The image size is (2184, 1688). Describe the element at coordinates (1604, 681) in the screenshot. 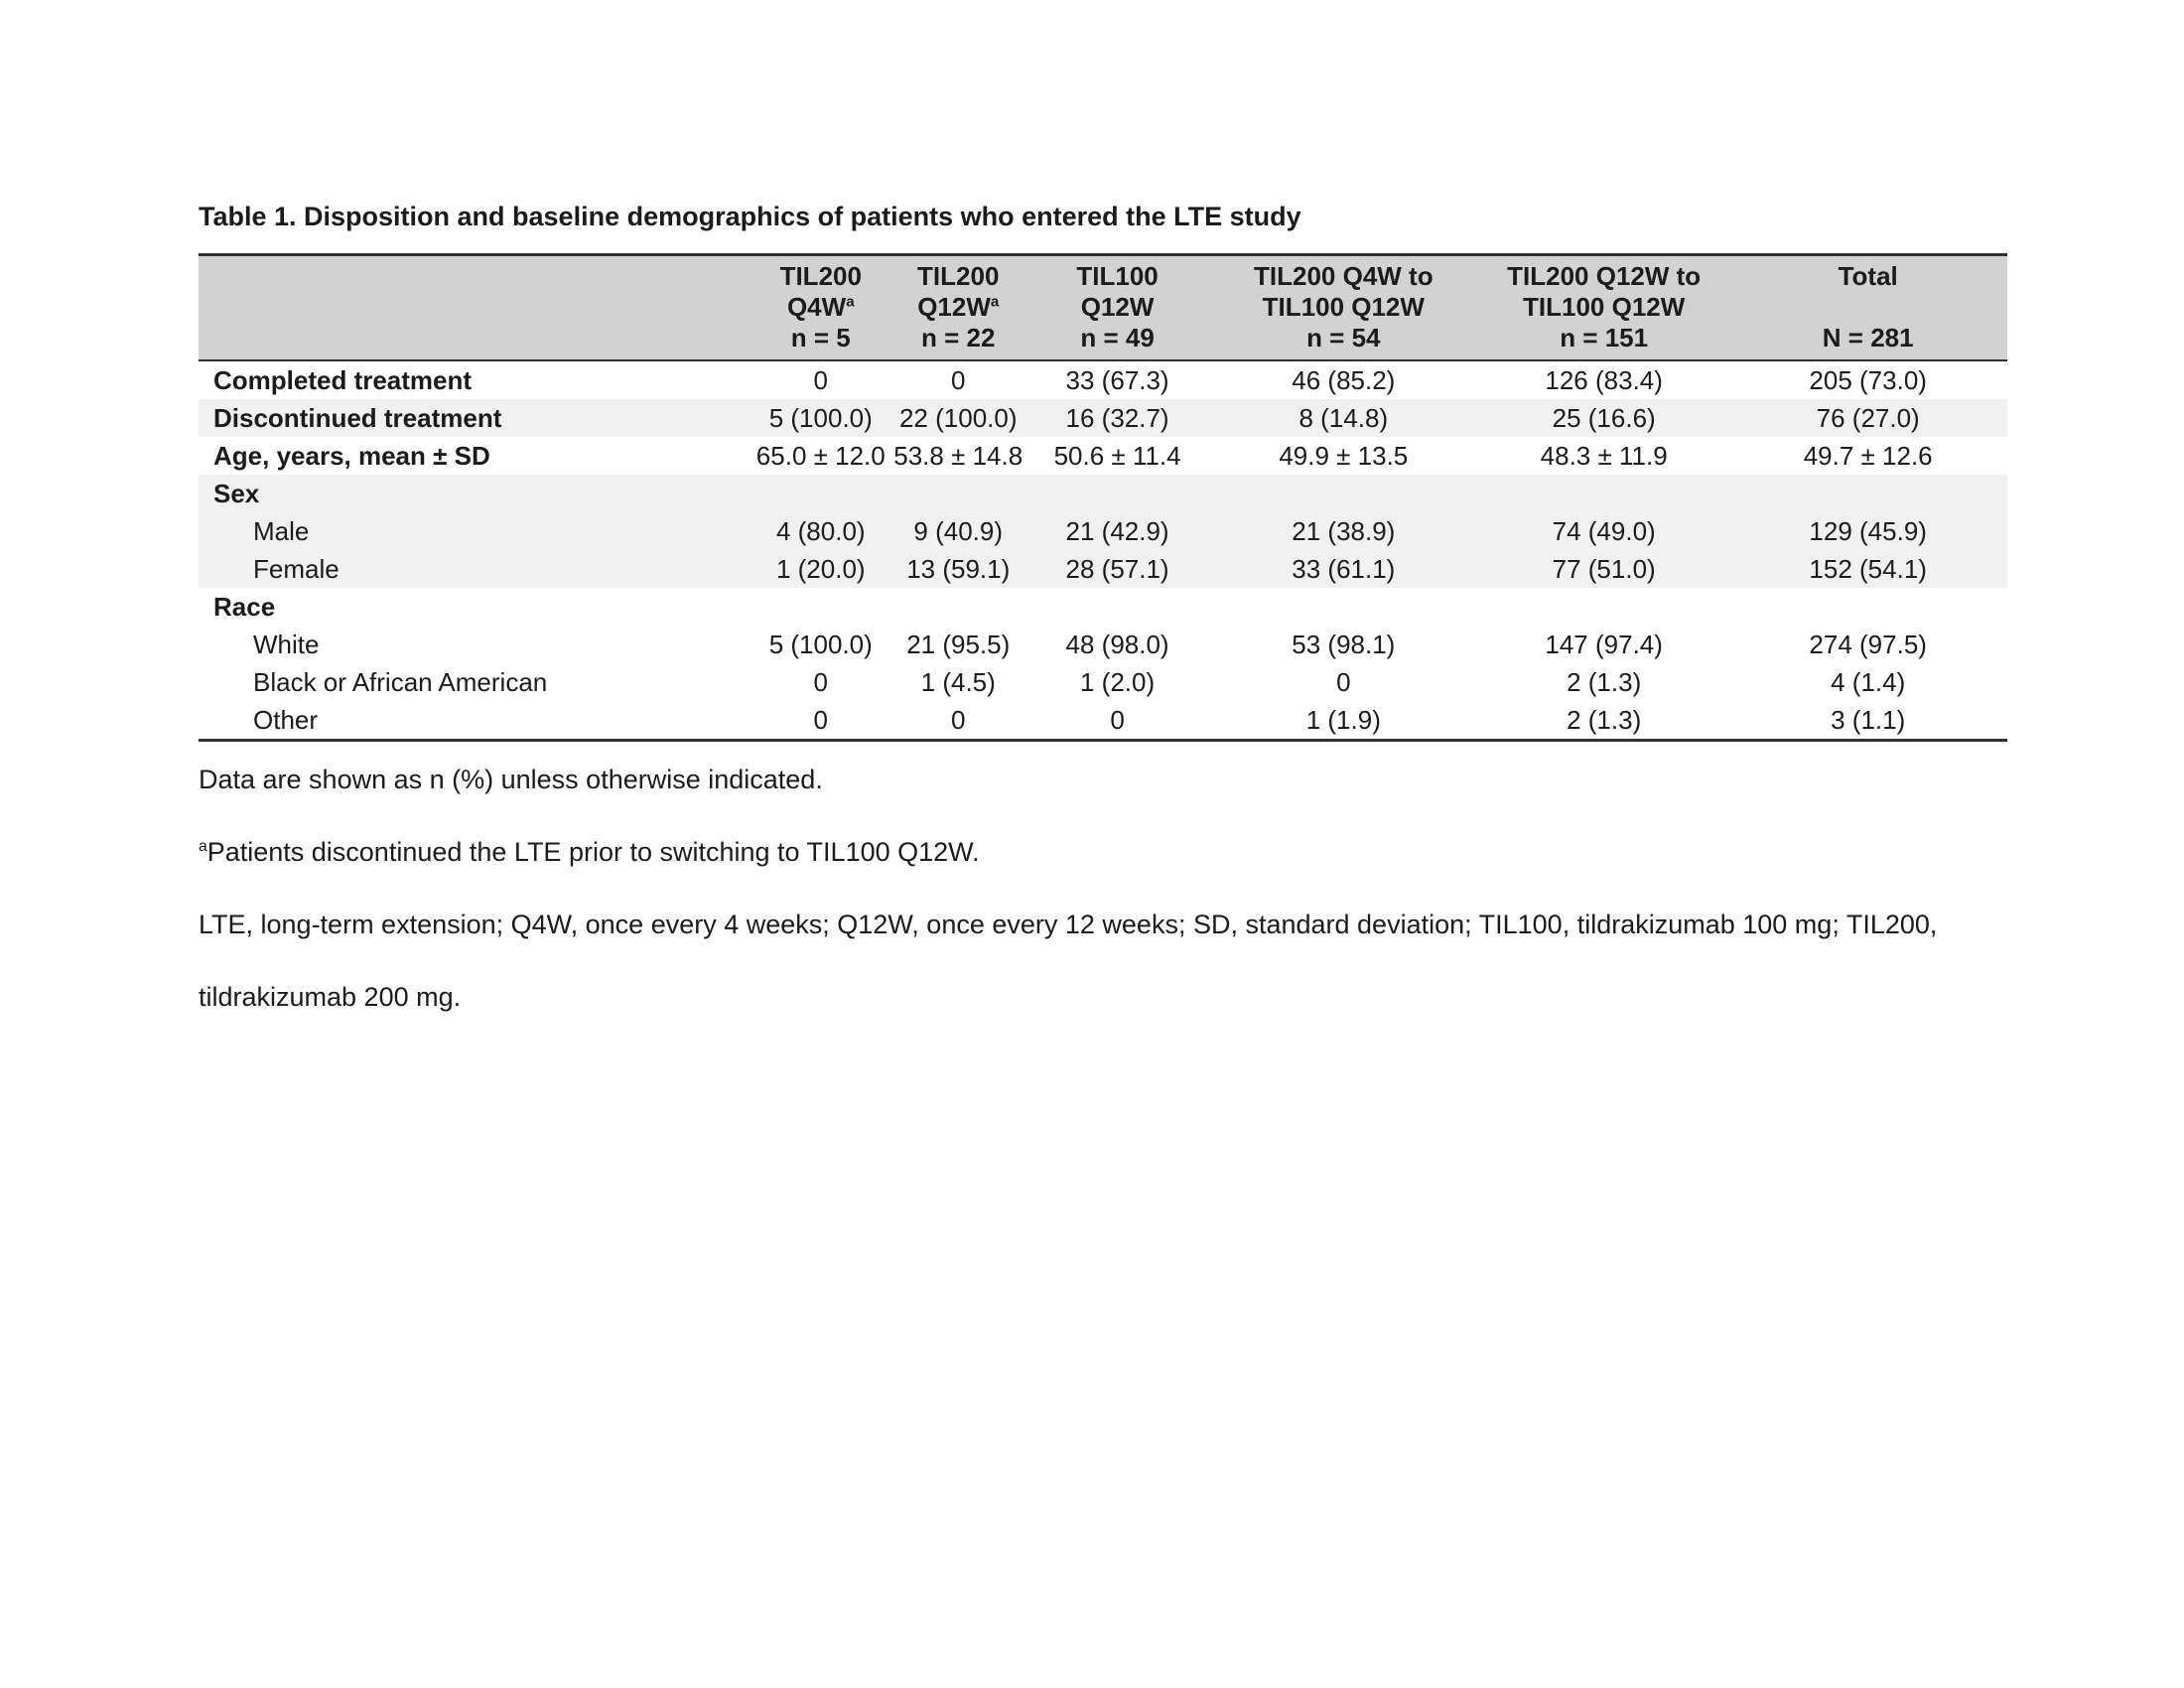

I see `data-cell: 2 (1.3)` at that location.